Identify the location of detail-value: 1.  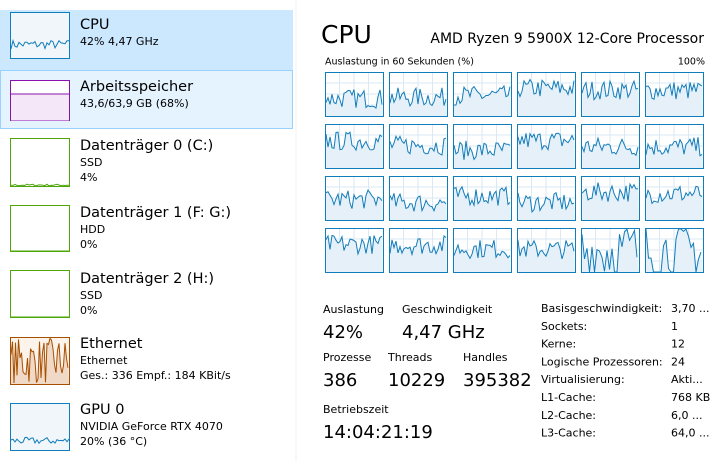
(674, 326).